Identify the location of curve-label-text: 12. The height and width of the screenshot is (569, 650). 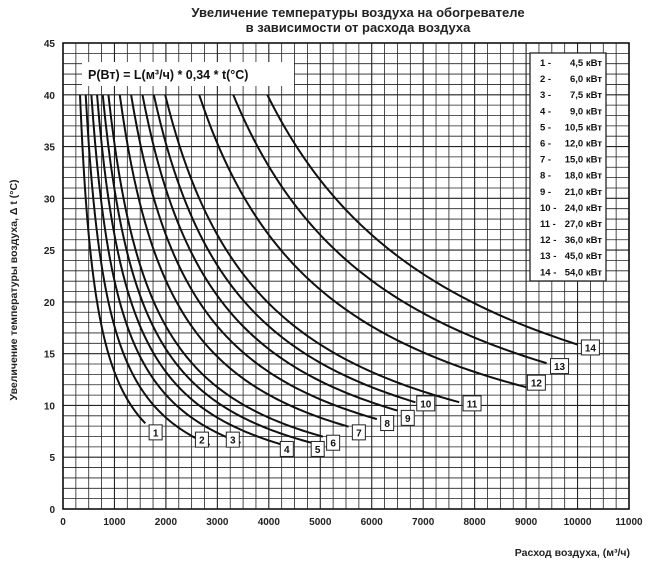
(537, 384).